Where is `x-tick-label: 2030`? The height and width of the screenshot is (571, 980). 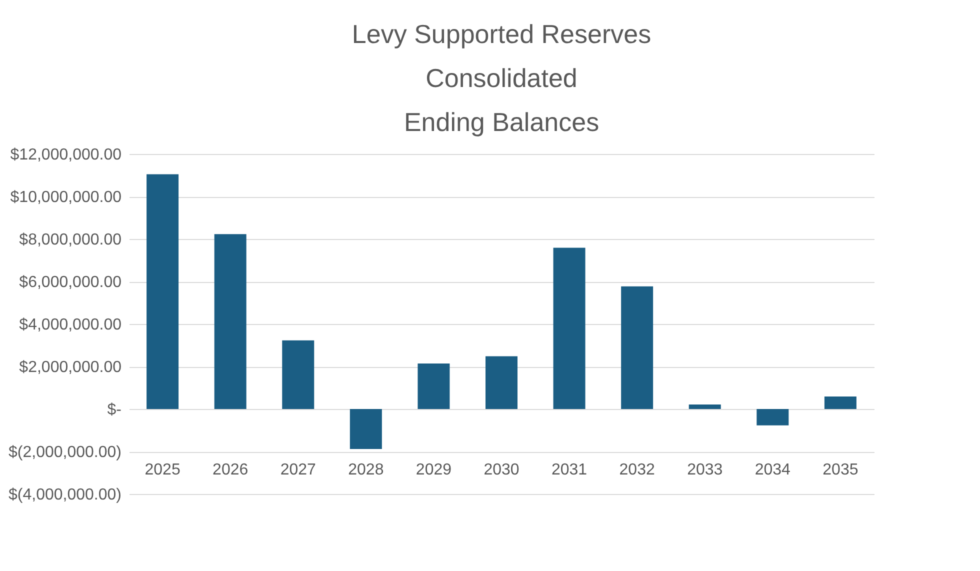 x-tick-label: 2030 is located at coordinates (502, 470).